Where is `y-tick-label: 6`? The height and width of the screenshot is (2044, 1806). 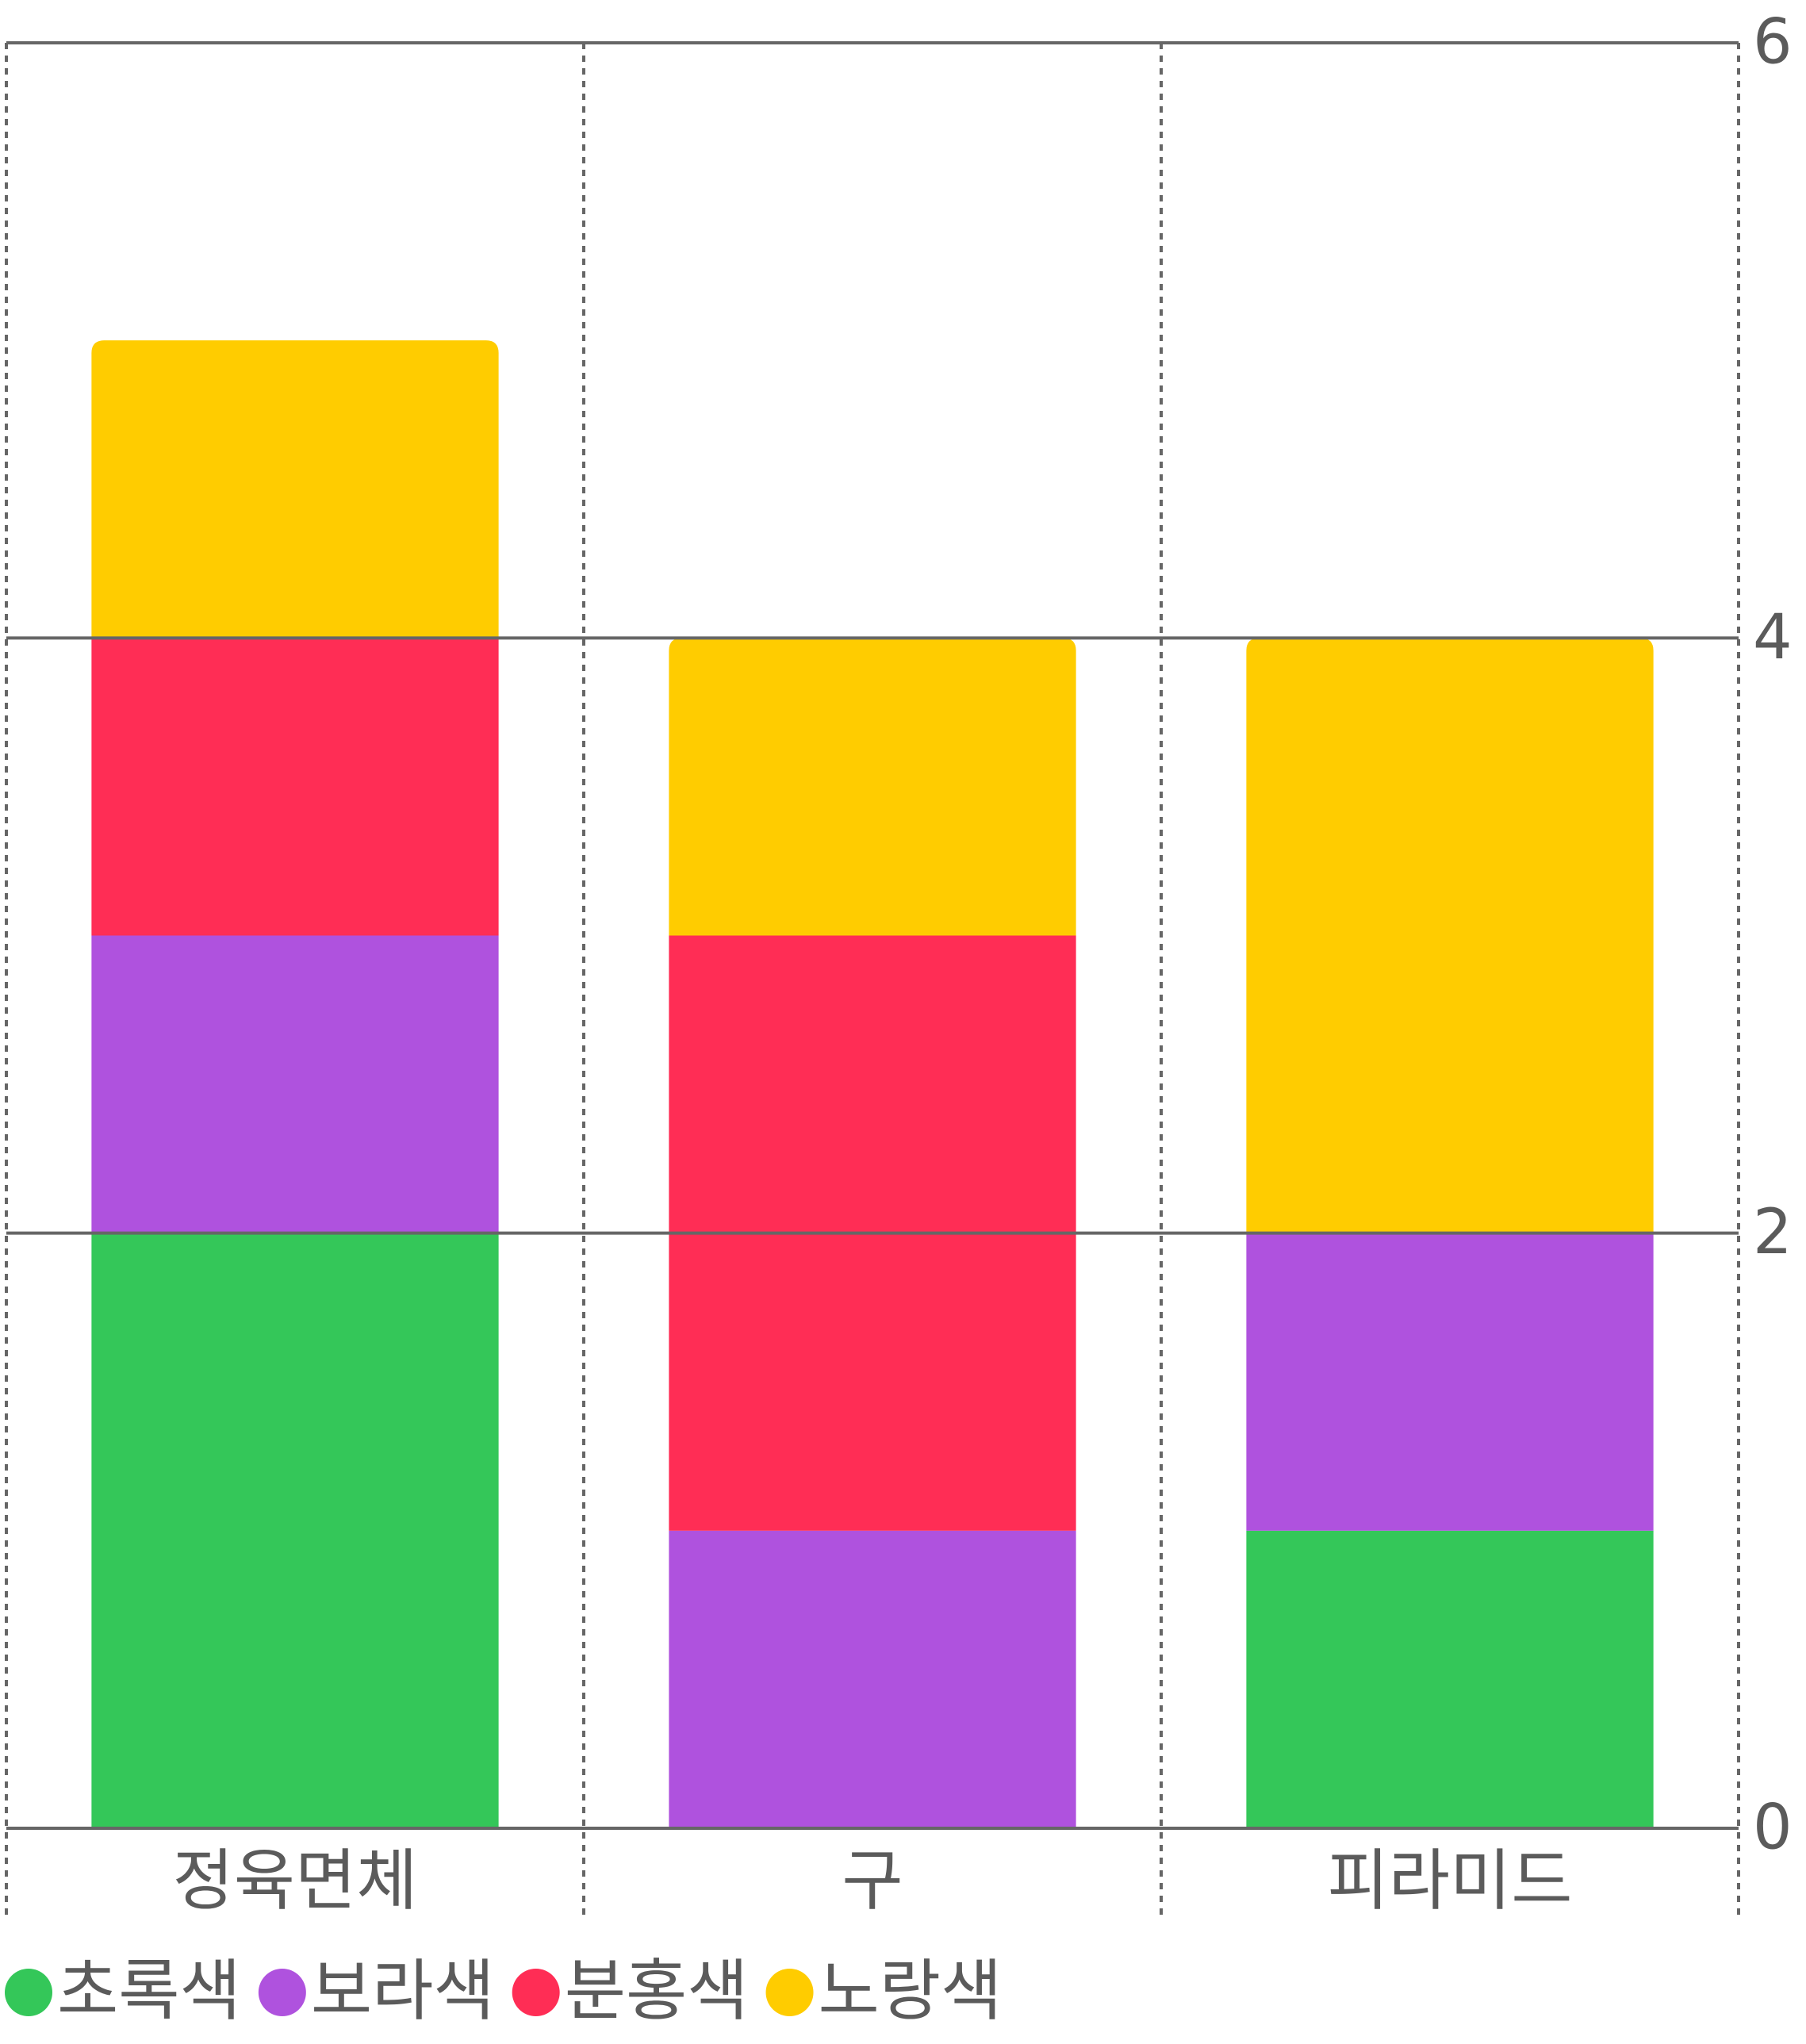 y-tick-label: 6 is located at coordinates (1773, 42).